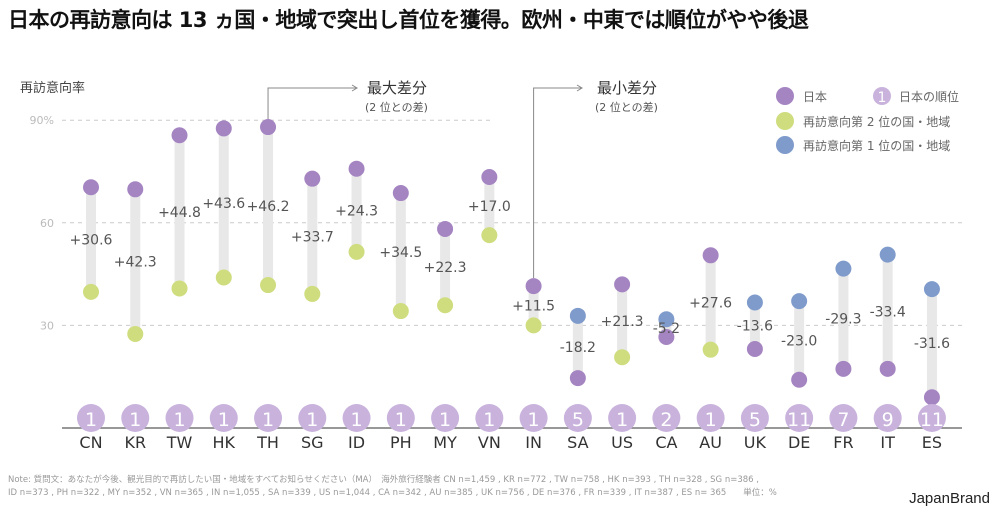  Describe the element at coordinates (445, 268) in the screenshot. I see `difference-label: +22.3` at that location.